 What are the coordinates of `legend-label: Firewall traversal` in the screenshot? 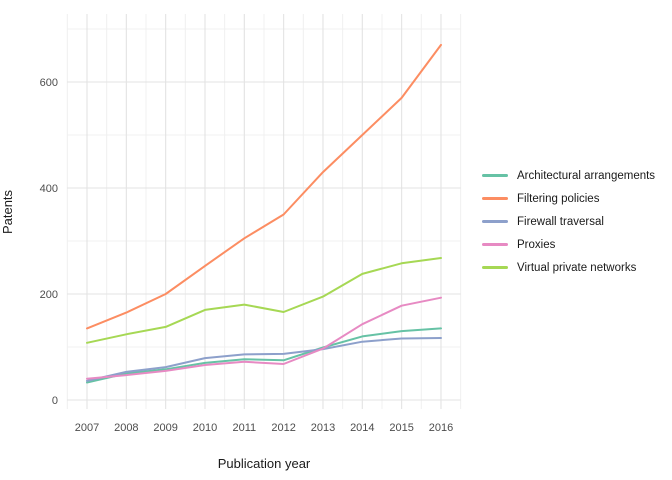 It's located at (560, 221).